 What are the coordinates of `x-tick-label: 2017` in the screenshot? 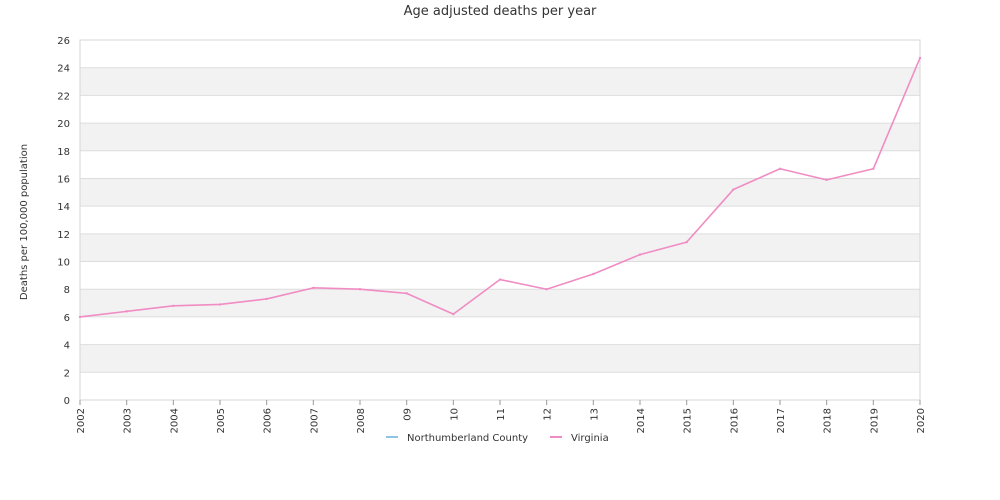 It's located at (781, 420).